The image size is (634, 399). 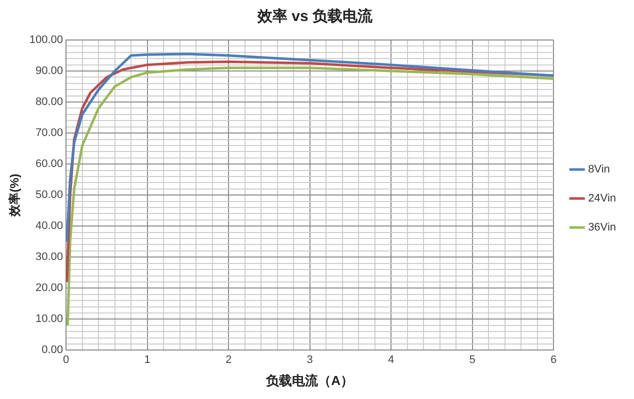 What do you see at coordinates (50, 71) in the screenshot?
I see `y-tick-label: 90.00` at bounding box center [50, 71].